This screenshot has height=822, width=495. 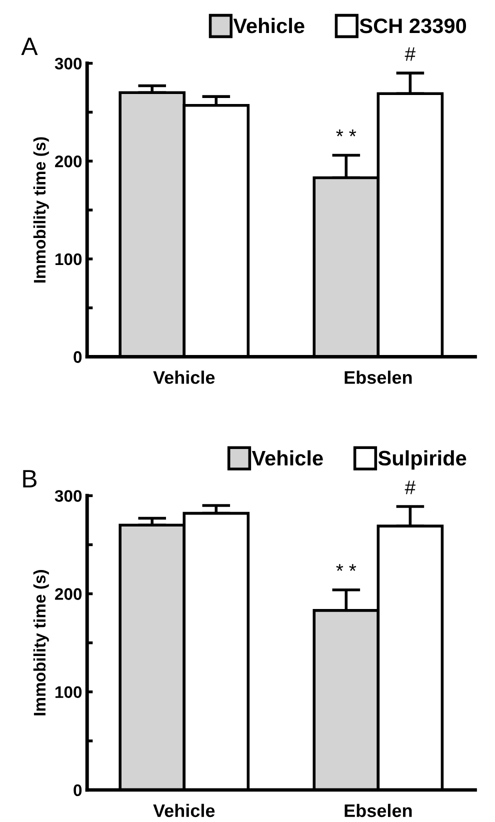 What do you see at coordinates (413, 26) in the screenshot?
I see `legend-label: SCH 23390` at bounding box center [413, 26].